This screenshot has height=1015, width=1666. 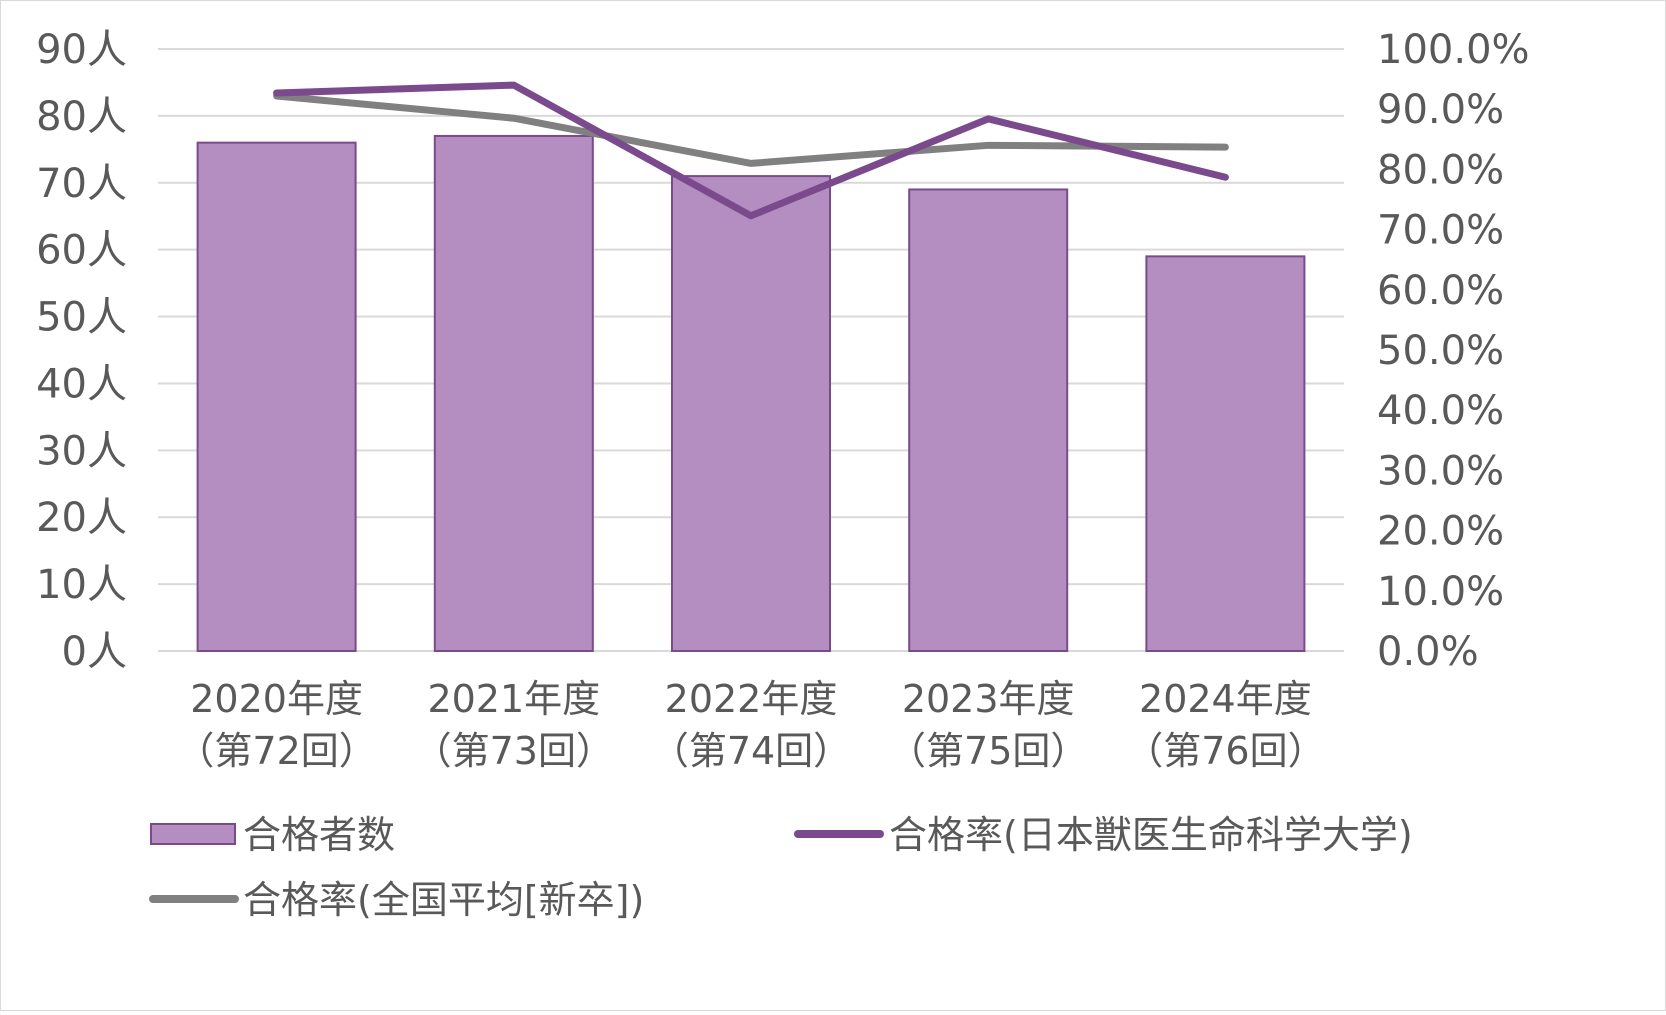 What do you see at coordinates (1440, 291) in the screenshot?
I see `right-tick-label: 60.0%` at bounding box center [1440, 291].